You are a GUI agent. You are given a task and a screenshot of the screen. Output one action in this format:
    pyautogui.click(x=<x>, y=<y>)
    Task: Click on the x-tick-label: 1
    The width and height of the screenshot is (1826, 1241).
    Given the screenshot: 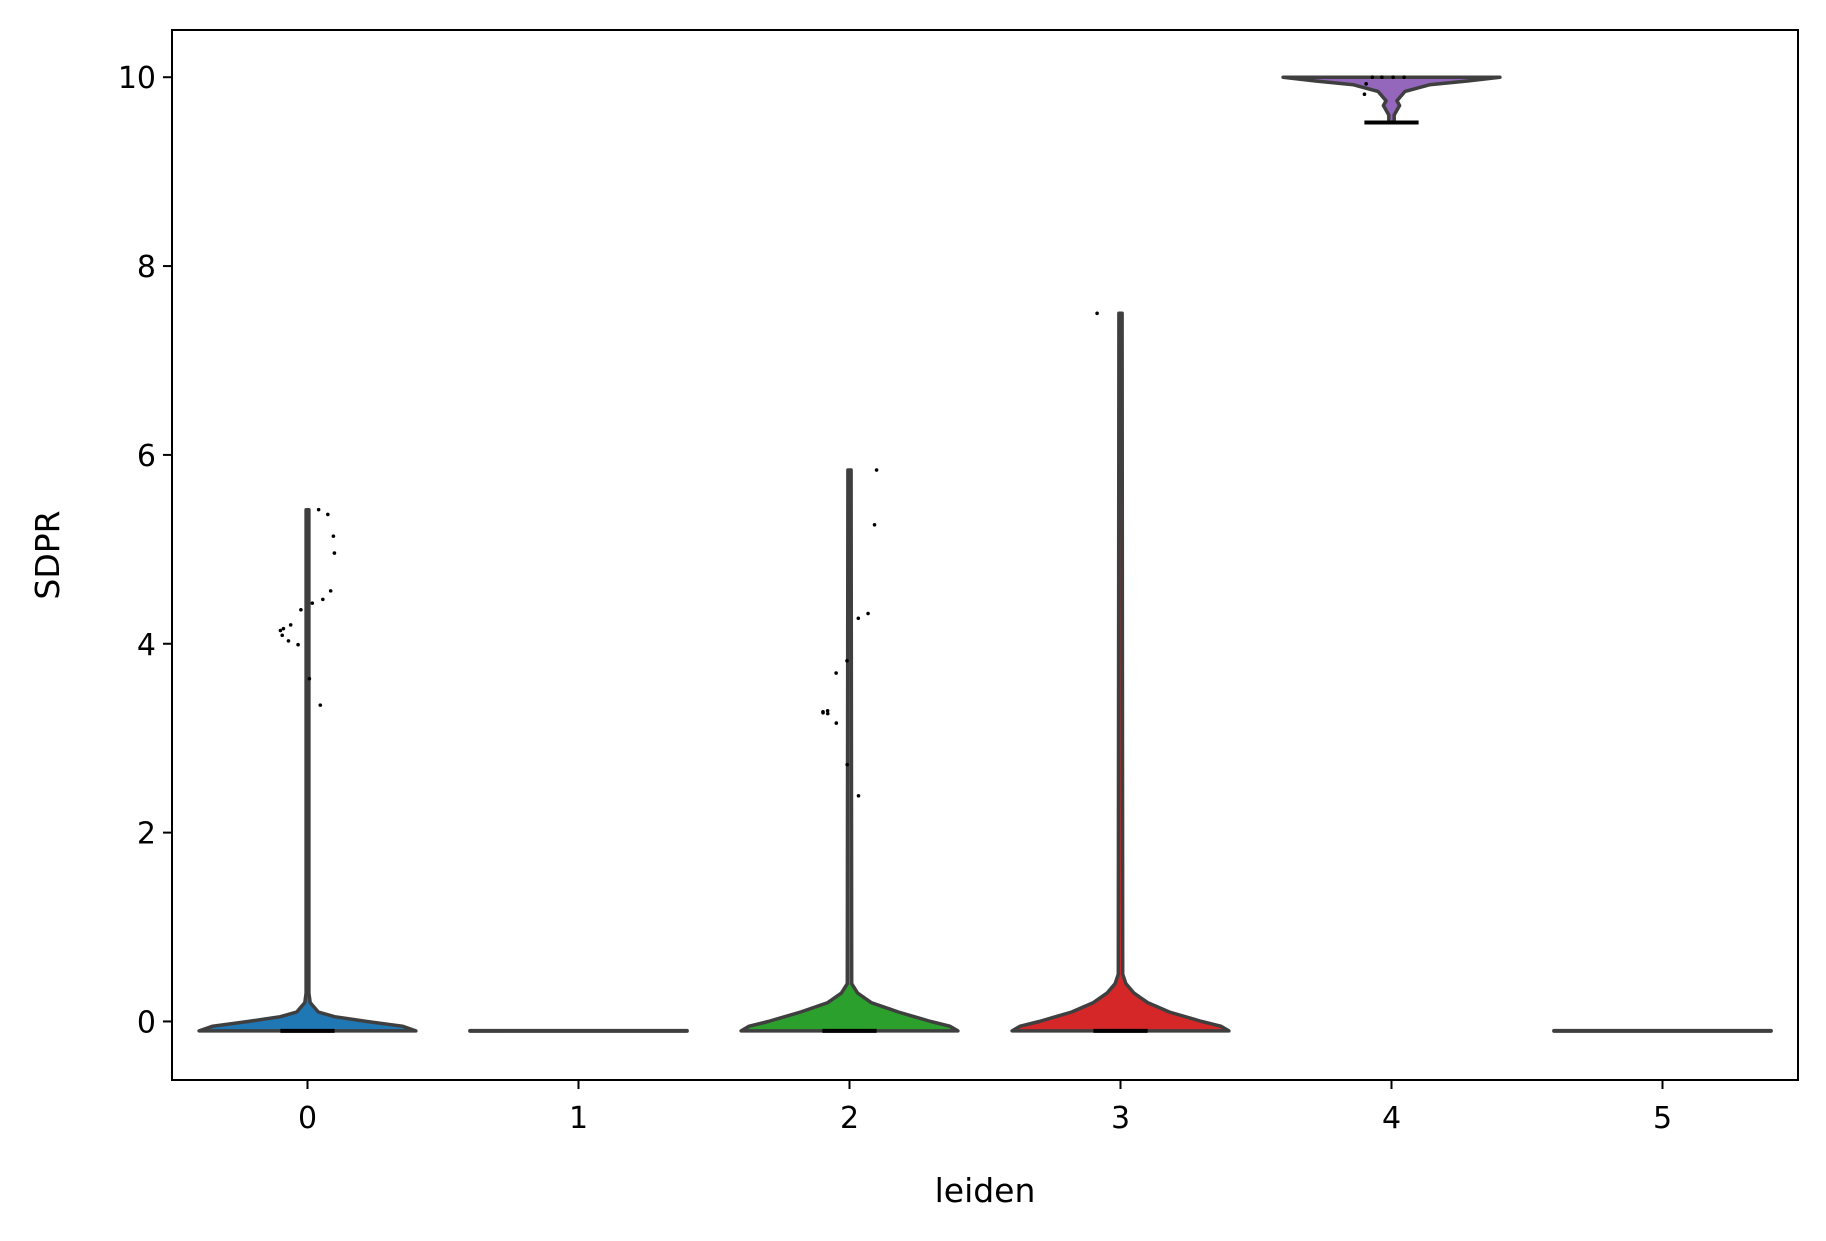 What is the action you would take?
    pyautogui.click(x=578, y=1118)
    